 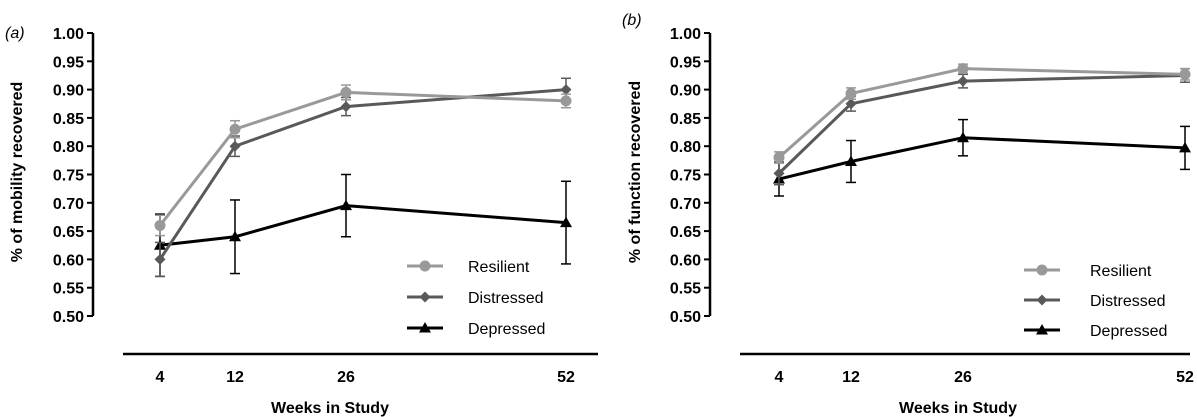 I want to click on y-axis-title: % of function recovered, so click(x=635, y=172).